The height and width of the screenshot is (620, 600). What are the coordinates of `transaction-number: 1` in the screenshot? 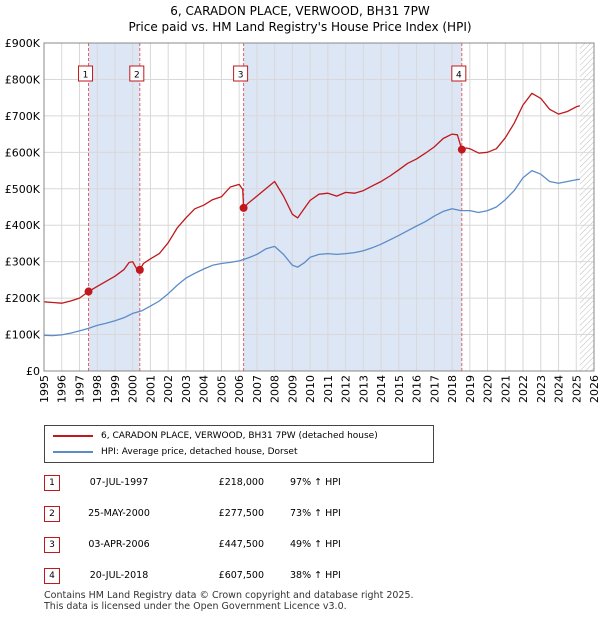 It's located at (52, 483).